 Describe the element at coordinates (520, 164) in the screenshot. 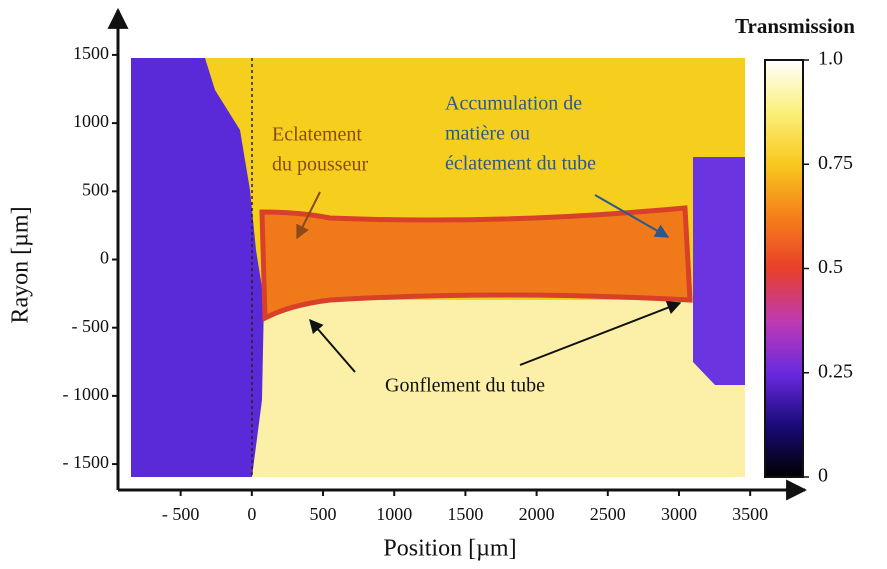

I see `annotation-text: éclatement du tube` at that location.